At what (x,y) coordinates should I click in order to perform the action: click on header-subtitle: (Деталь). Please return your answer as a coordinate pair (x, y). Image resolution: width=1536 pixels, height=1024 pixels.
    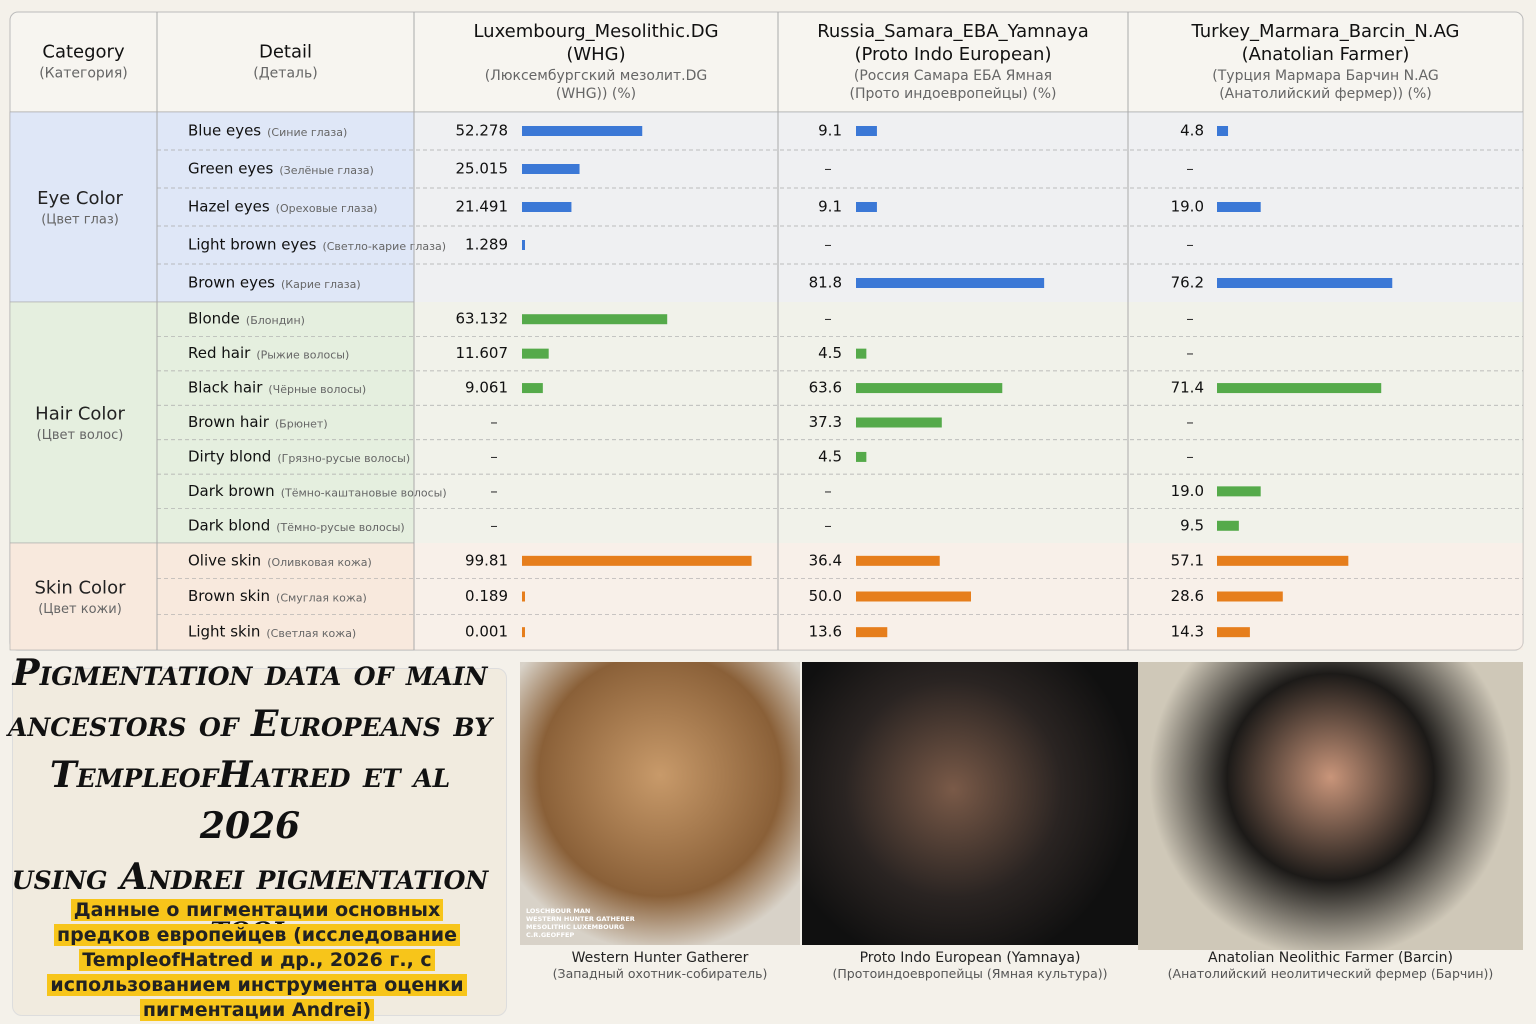
    Looking at the image, I should click on (285, 74).